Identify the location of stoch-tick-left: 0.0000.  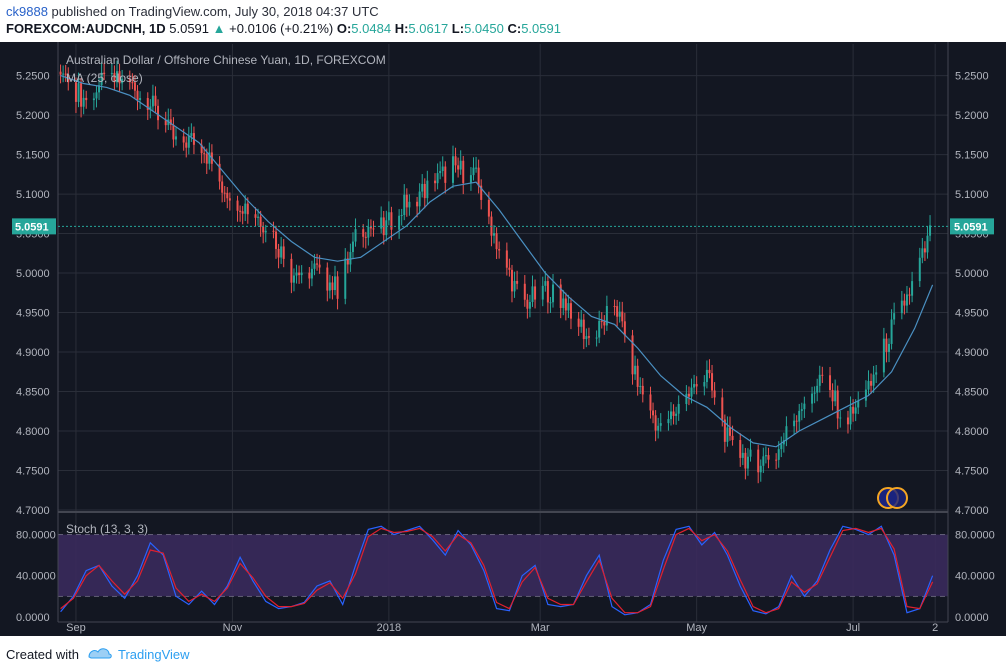
(33, 618).